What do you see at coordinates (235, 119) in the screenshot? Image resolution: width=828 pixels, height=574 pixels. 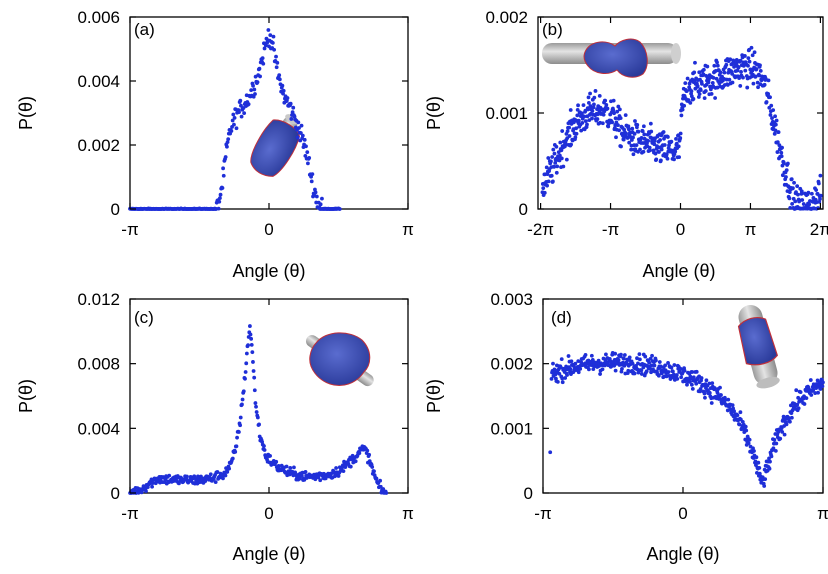 I see `data-points` at bounding box center [235, 119].